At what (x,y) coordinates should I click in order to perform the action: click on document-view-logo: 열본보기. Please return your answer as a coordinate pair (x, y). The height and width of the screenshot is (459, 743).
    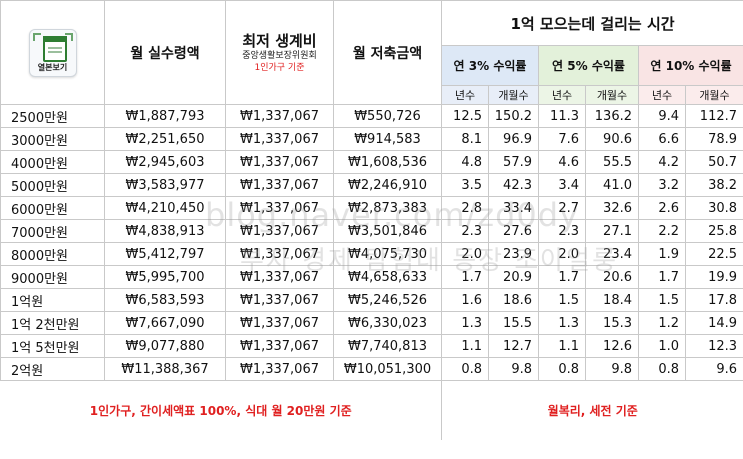
    Looking at the image, I should click on (52, 52).